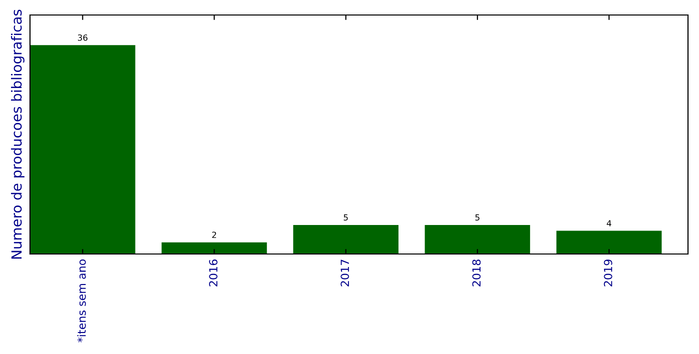 This screenshot has width=699, height=354. Describe the element at coordinates (81, 300) in the screenshot. I see `x-tick-label: *itens sem ano` at that location.